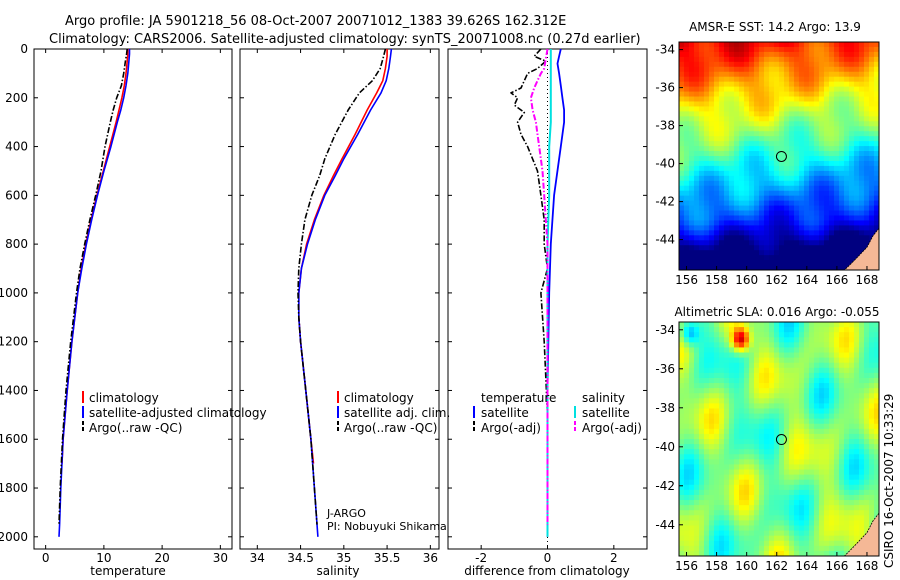 The image size is (900, 580). I want to click on legend-label-temp-argo: Argo(-adj), so click(511, 428).